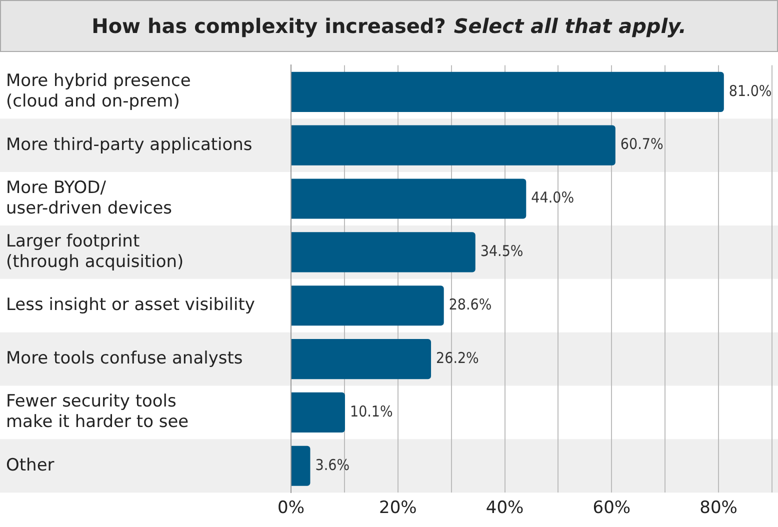  Describe the element at coordinates (97, 412) in the screenshot. I see `y-tick-label: Fewer security tools make it harder to see` at that location.